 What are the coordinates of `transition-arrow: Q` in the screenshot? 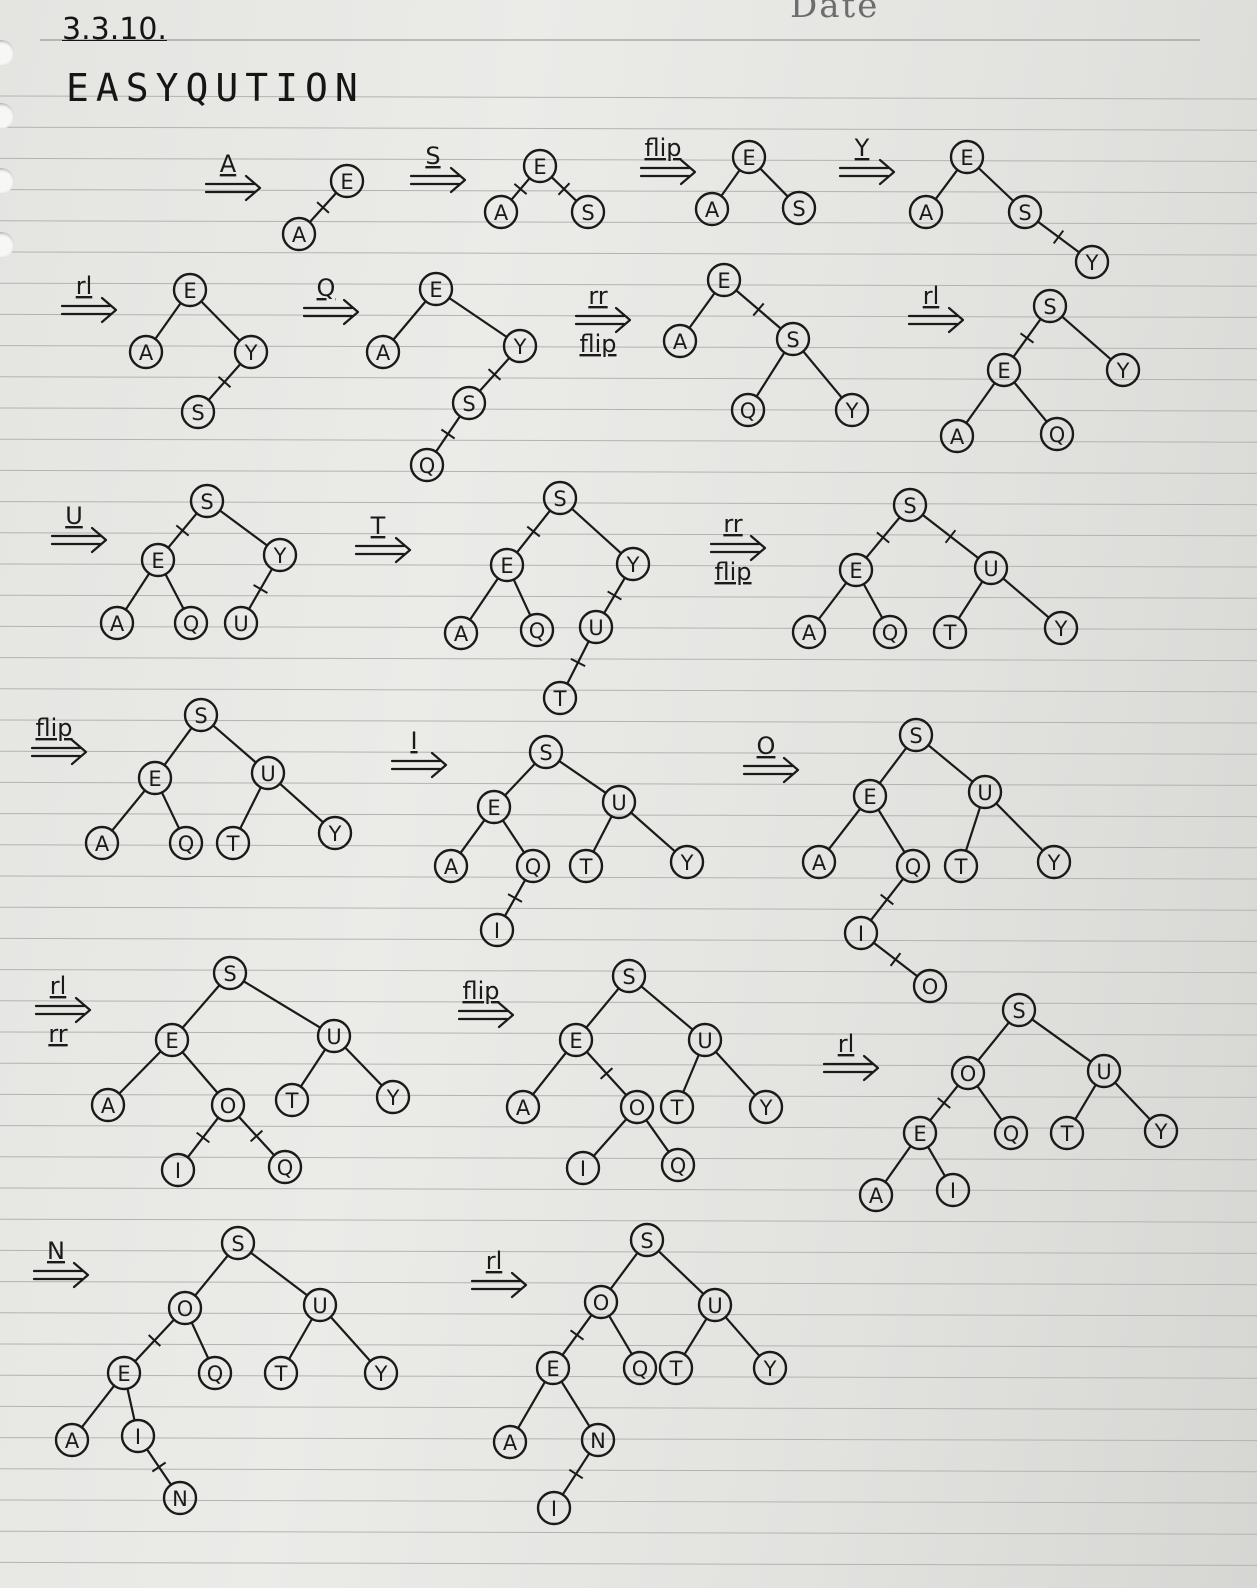 It's located at (331, 300).